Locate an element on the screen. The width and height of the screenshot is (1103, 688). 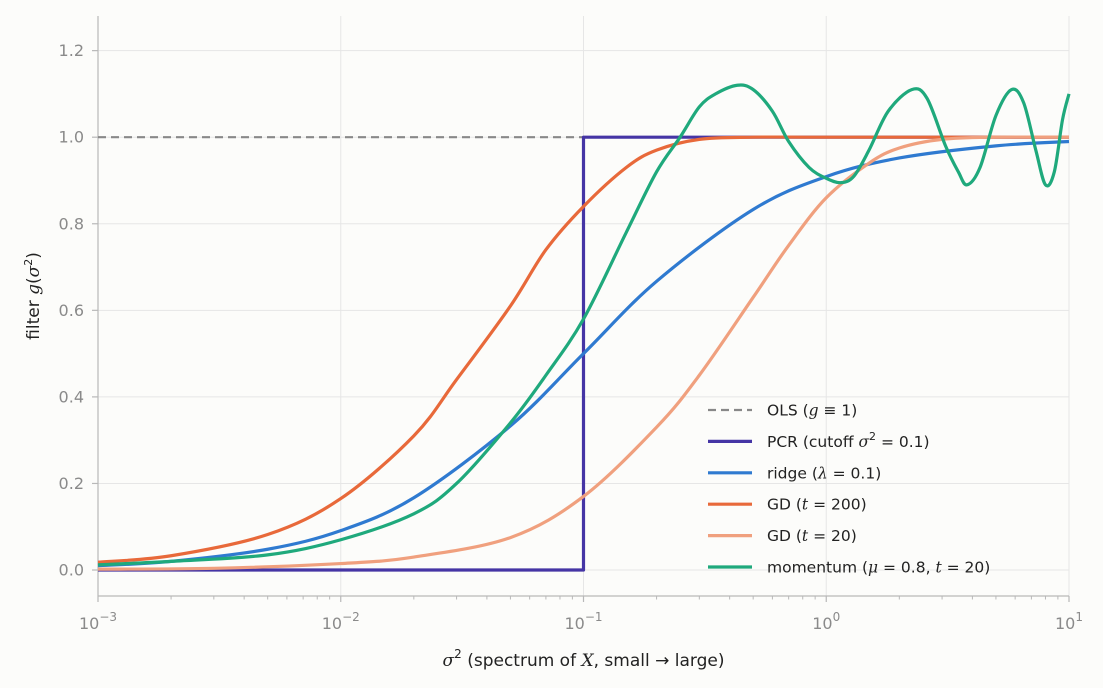
legend-label: OLS (g ≡ 1) is located at coordinates (812, 411).